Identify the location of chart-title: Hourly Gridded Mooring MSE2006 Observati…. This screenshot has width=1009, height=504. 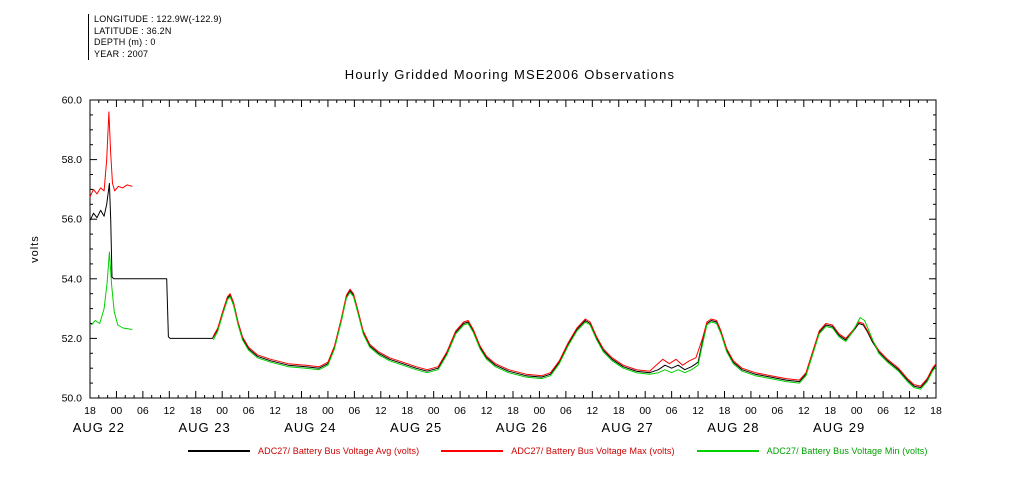
(510, 74).